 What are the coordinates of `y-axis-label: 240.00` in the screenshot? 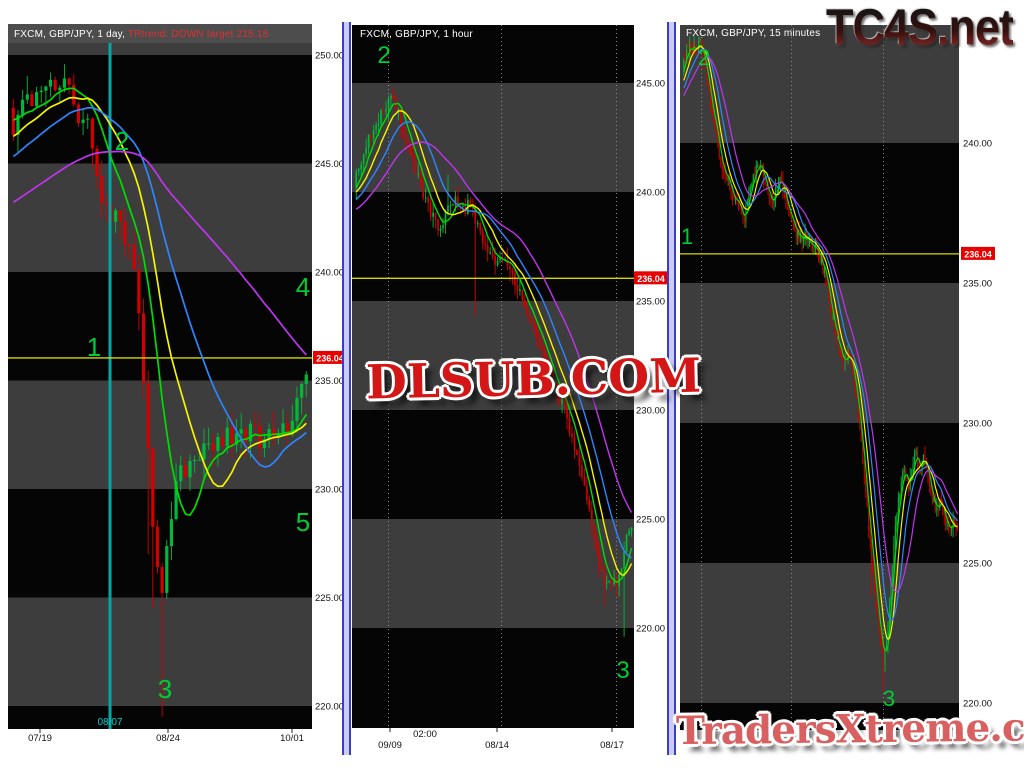 It's located at (650, 193).